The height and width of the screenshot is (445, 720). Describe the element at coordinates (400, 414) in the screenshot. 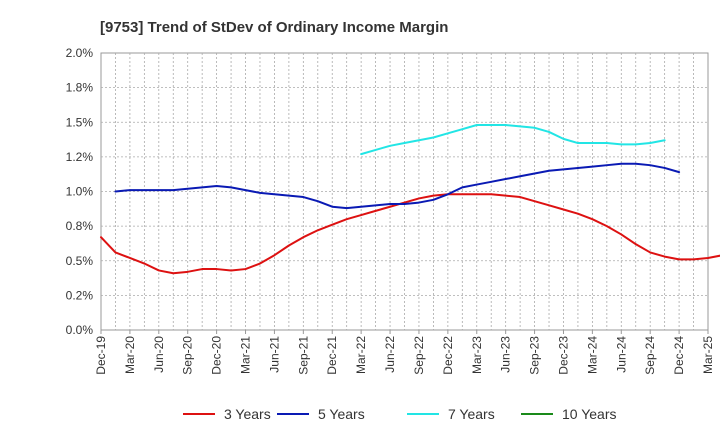

I see `legend: 3 Years 5 Years 7 Years 10 Years` at that location.